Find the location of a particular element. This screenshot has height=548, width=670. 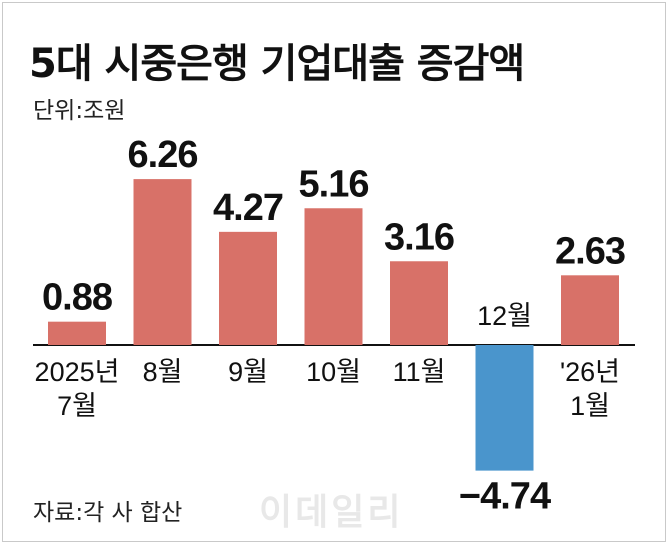

value-label-3: 5.16 is located at coordinates (334, 184).